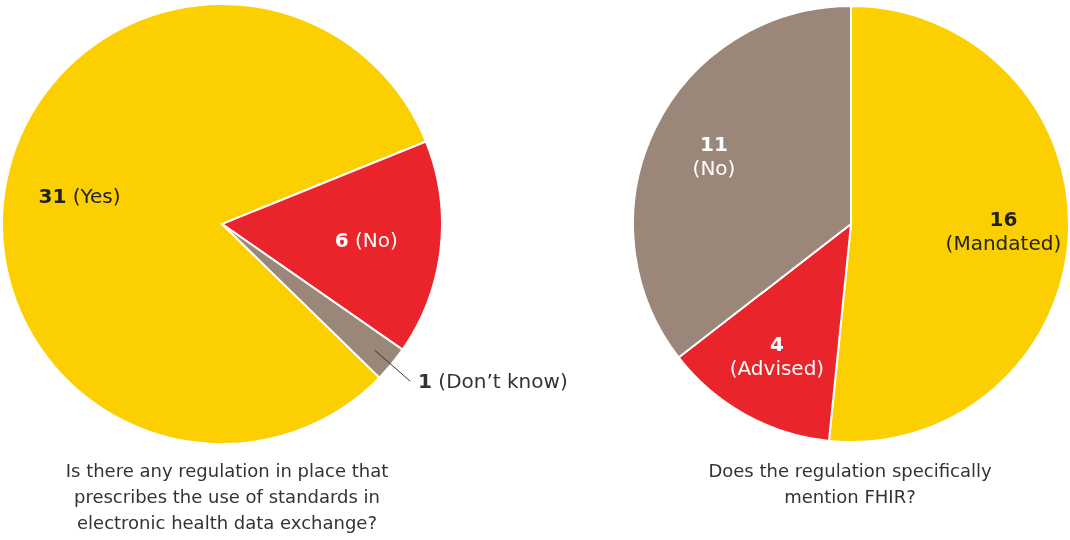 The width and height of the screenshot is (1070, 540). I want to click on data-label: 31, so click(52, 195).